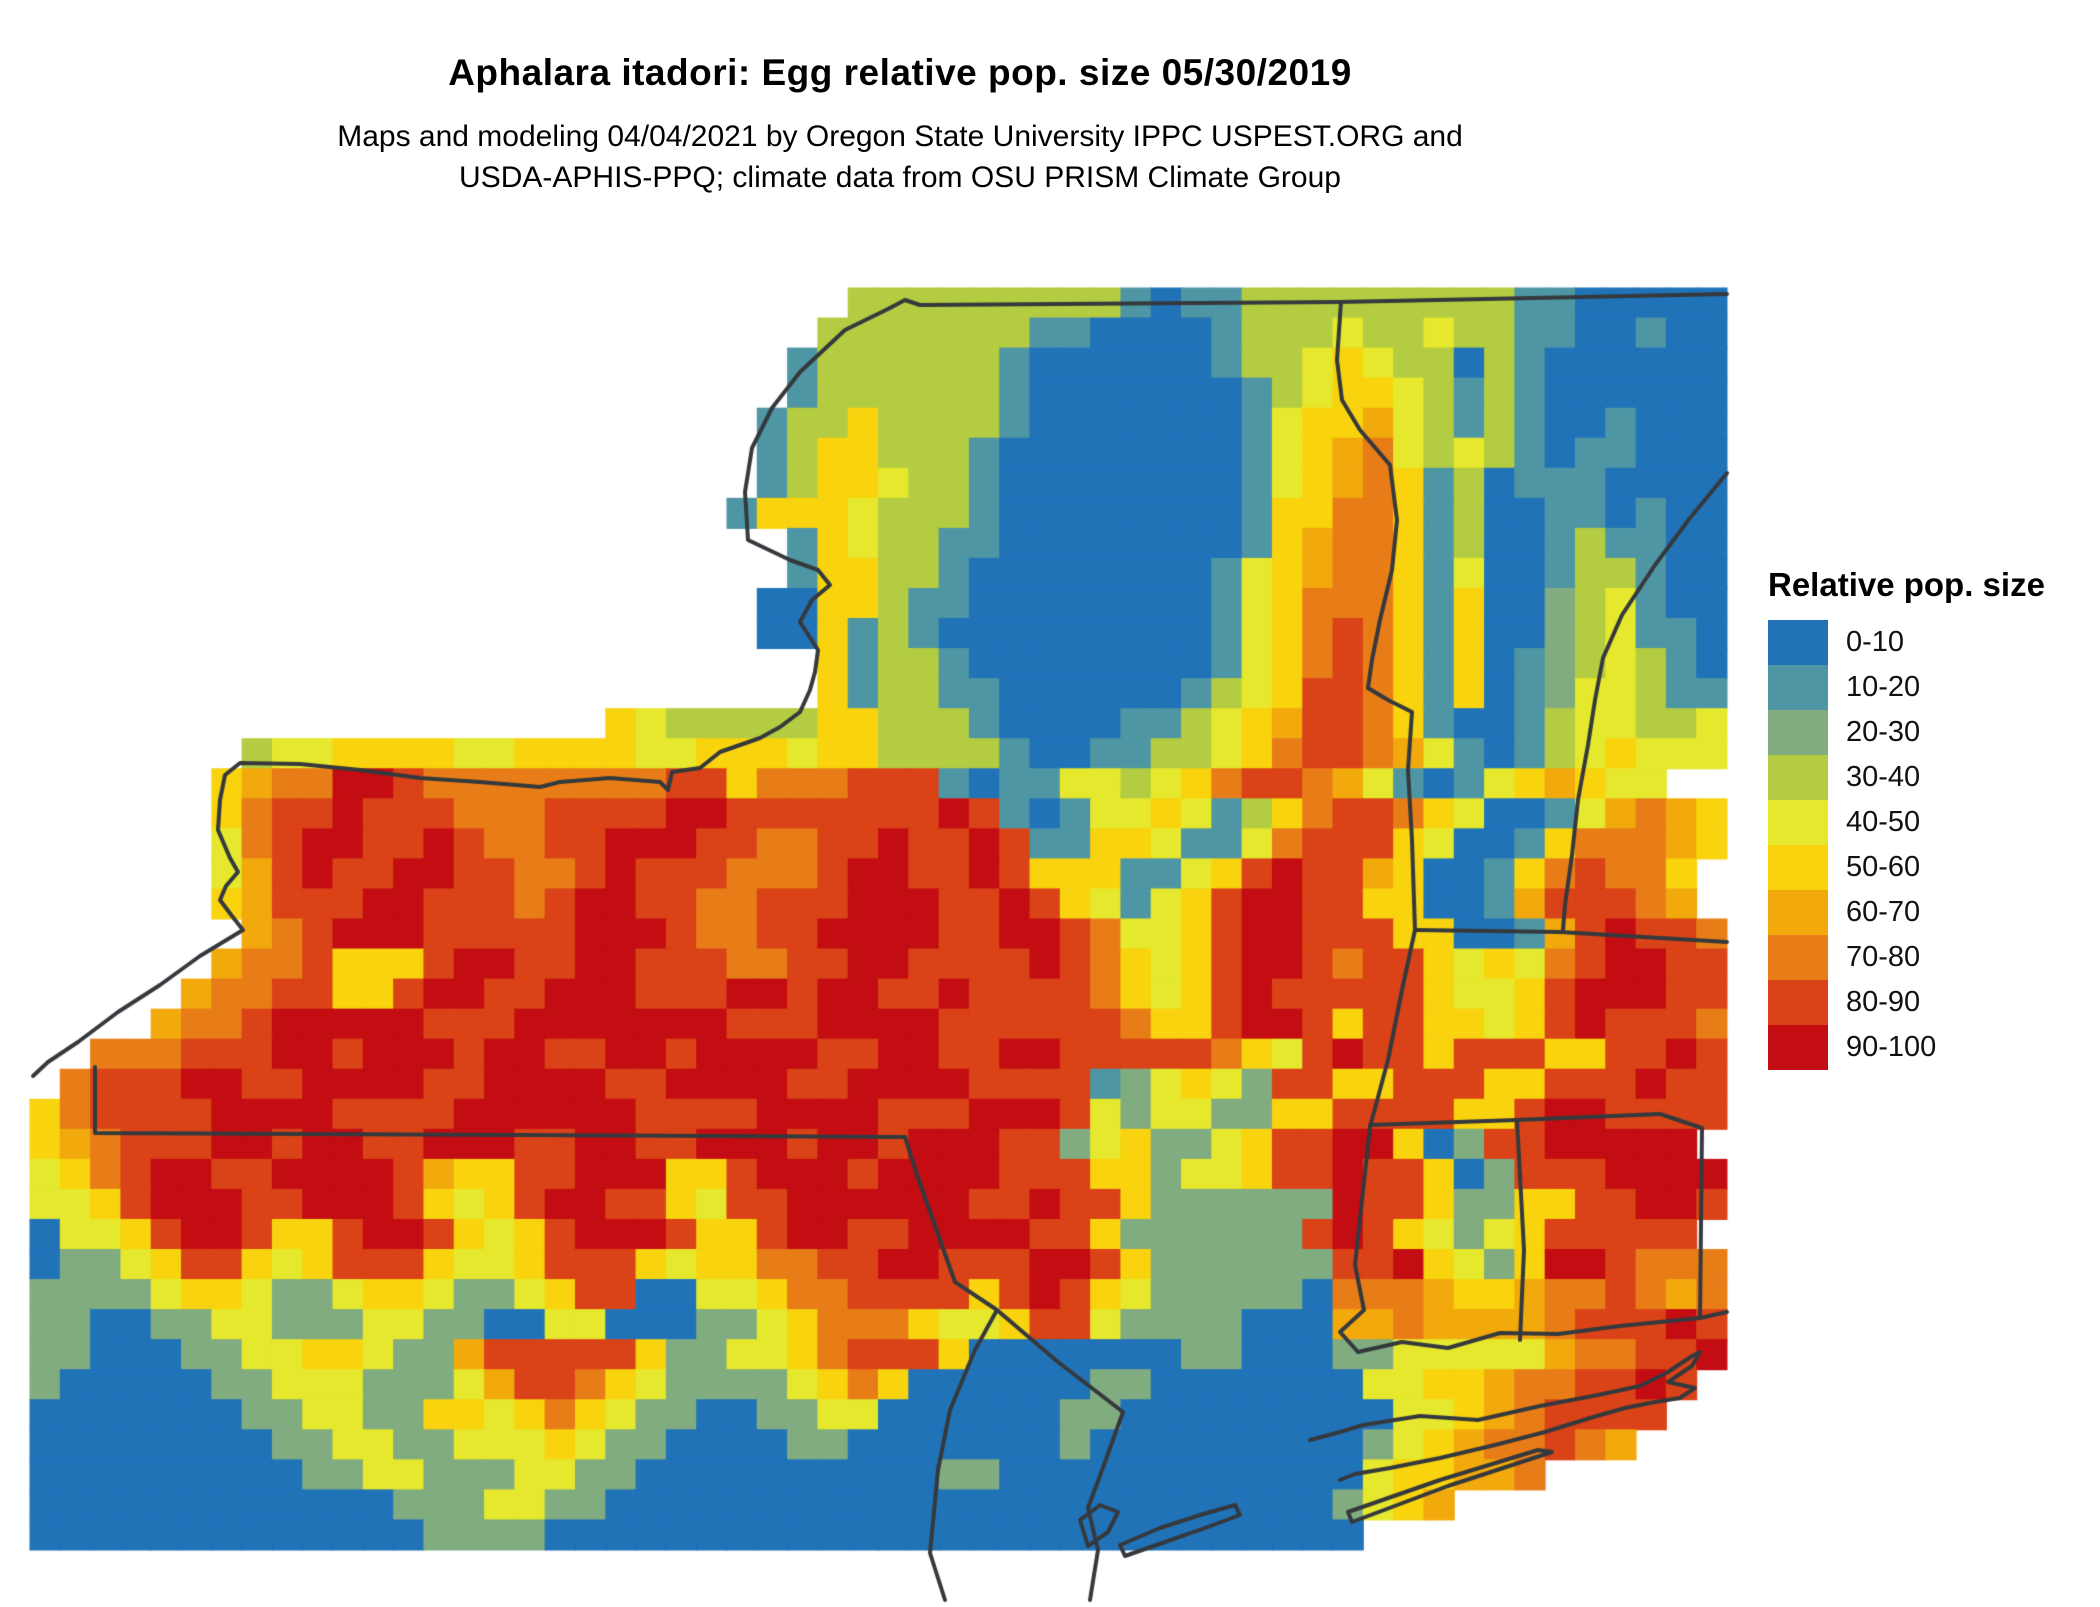 The width and height of the screenshot is (2100, 1607). Describe the element at coordinates (1883, 732) in the screenshot. I see `legend-label: 20-30` at that location.